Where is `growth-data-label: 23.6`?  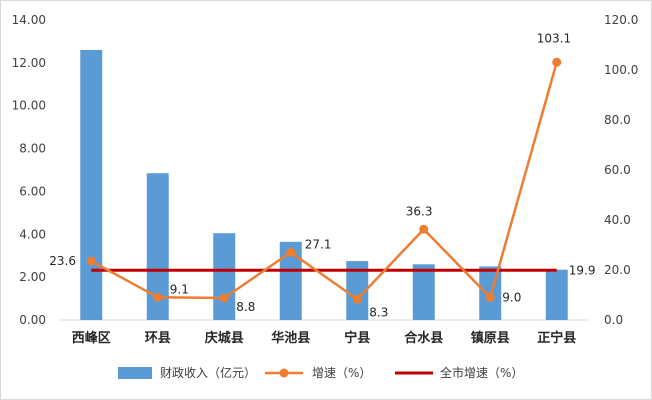
growth-data-label: 23.6 is located at coordinates (62, 261).